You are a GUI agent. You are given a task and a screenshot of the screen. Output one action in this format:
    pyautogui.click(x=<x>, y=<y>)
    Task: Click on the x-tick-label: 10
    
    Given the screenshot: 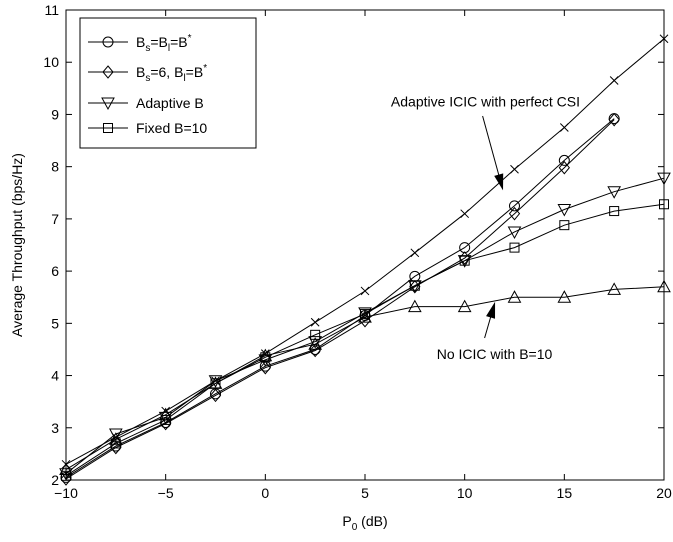 What is the action you would take?
    pyautogui.click(x=465, y=493)
    